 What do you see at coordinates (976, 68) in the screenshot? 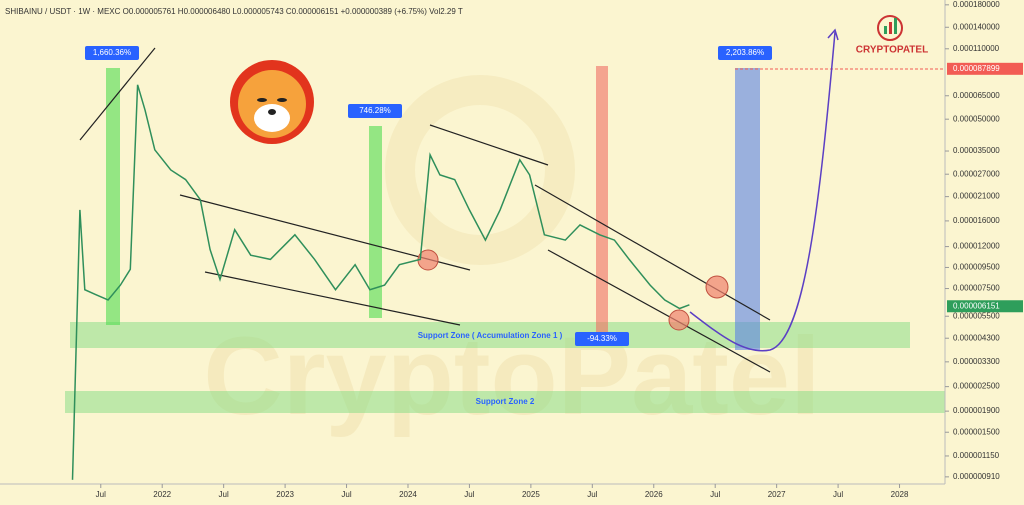
I see `price-marker-label: 0.000087899` at bounding box center [976, 68].